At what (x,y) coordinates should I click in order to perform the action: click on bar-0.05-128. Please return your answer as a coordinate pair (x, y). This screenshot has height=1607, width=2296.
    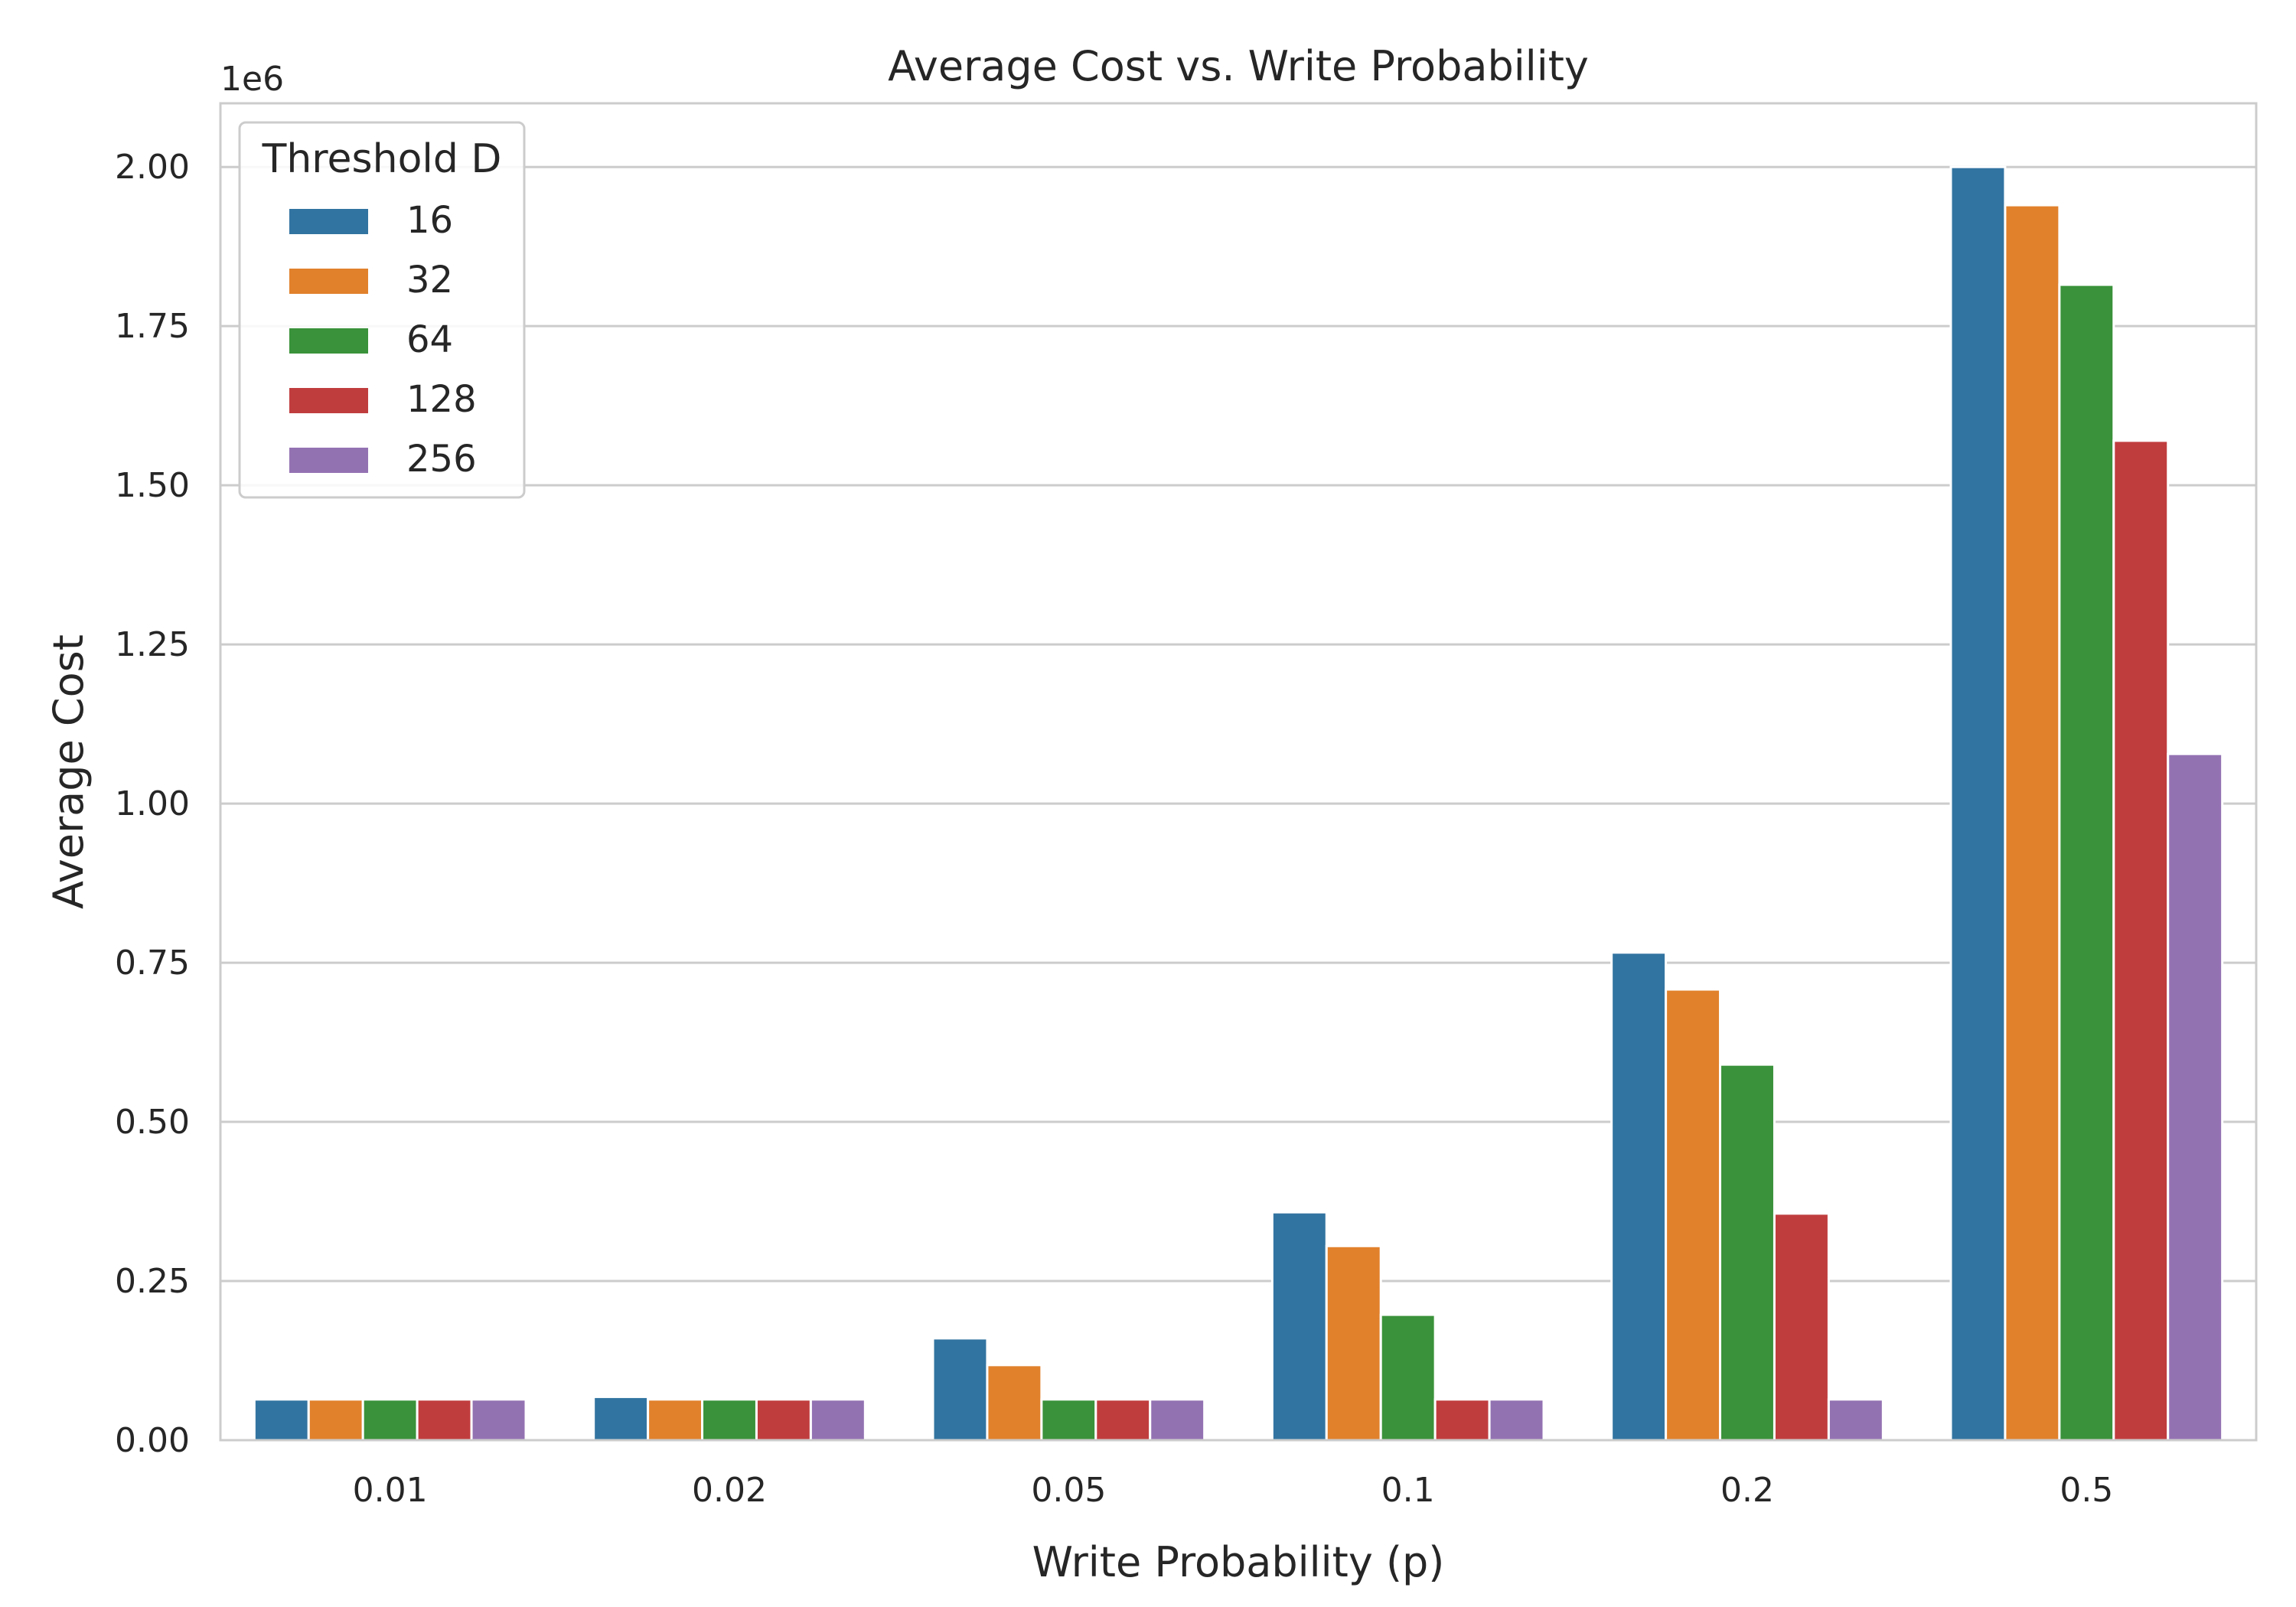
    Looking at the image, I should click on (1123, 1420).